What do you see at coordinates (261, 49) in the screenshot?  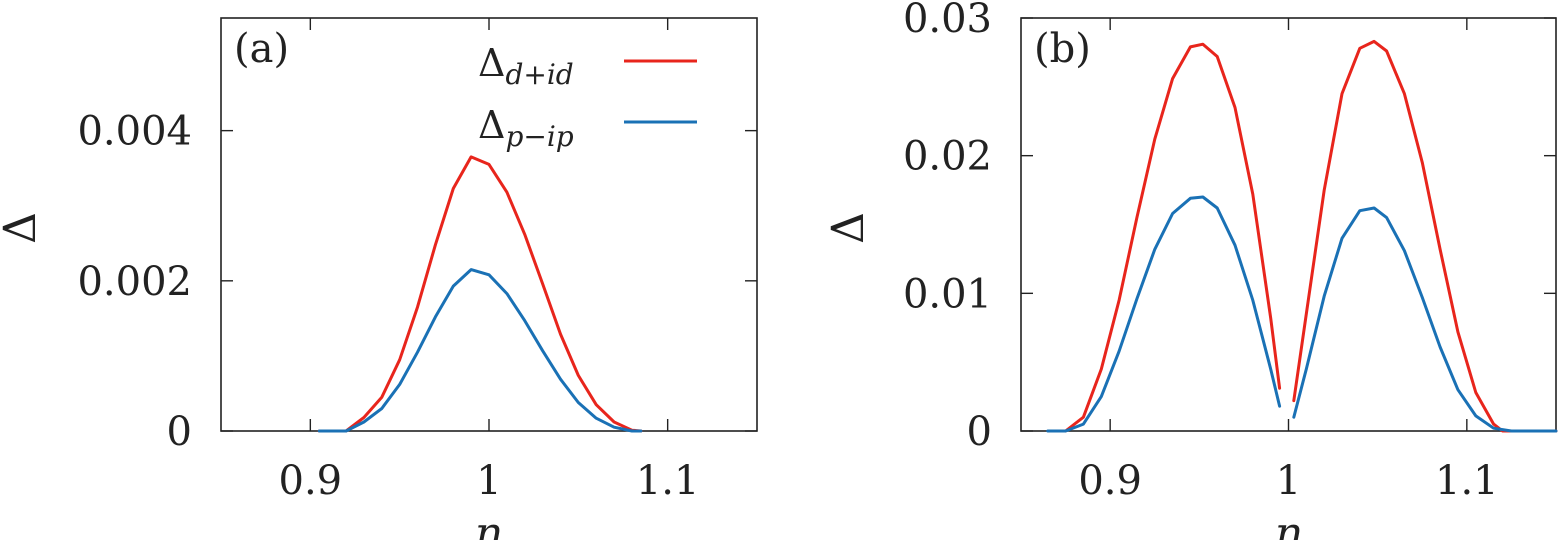 I see `panel-a-label: (a)` at bounding box center [261, 49].